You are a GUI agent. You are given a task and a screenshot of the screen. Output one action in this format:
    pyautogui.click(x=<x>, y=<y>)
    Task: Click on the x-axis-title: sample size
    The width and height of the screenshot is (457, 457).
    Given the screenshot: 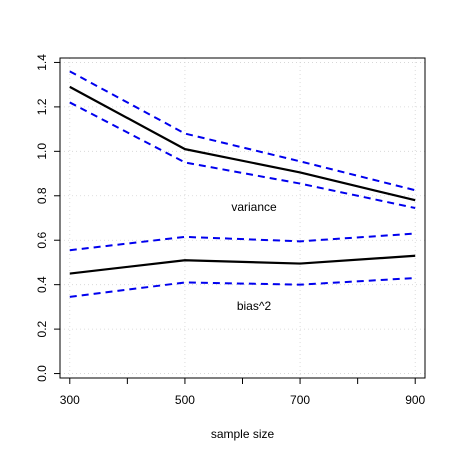 What is the action you would take?
    pyautogui.click(x=243, y=434)
    